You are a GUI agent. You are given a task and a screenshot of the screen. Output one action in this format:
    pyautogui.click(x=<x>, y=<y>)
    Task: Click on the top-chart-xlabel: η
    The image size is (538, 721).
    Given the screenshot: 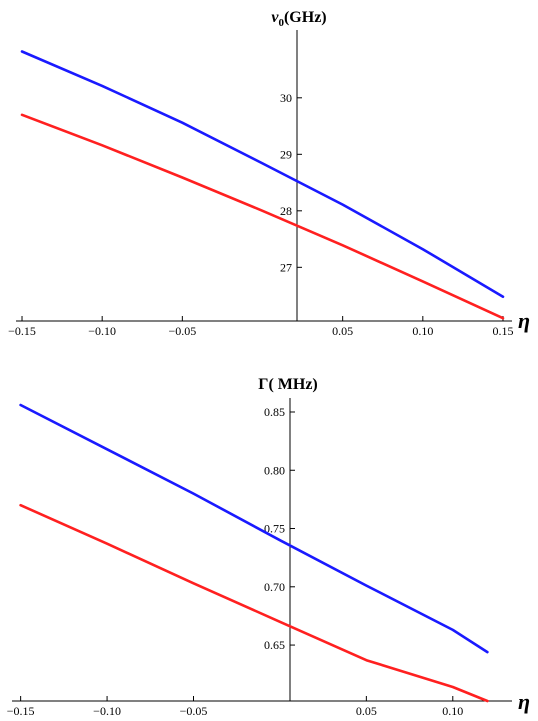 What is the action you would take?
    pyautogui.click(x=524, y=320)
    